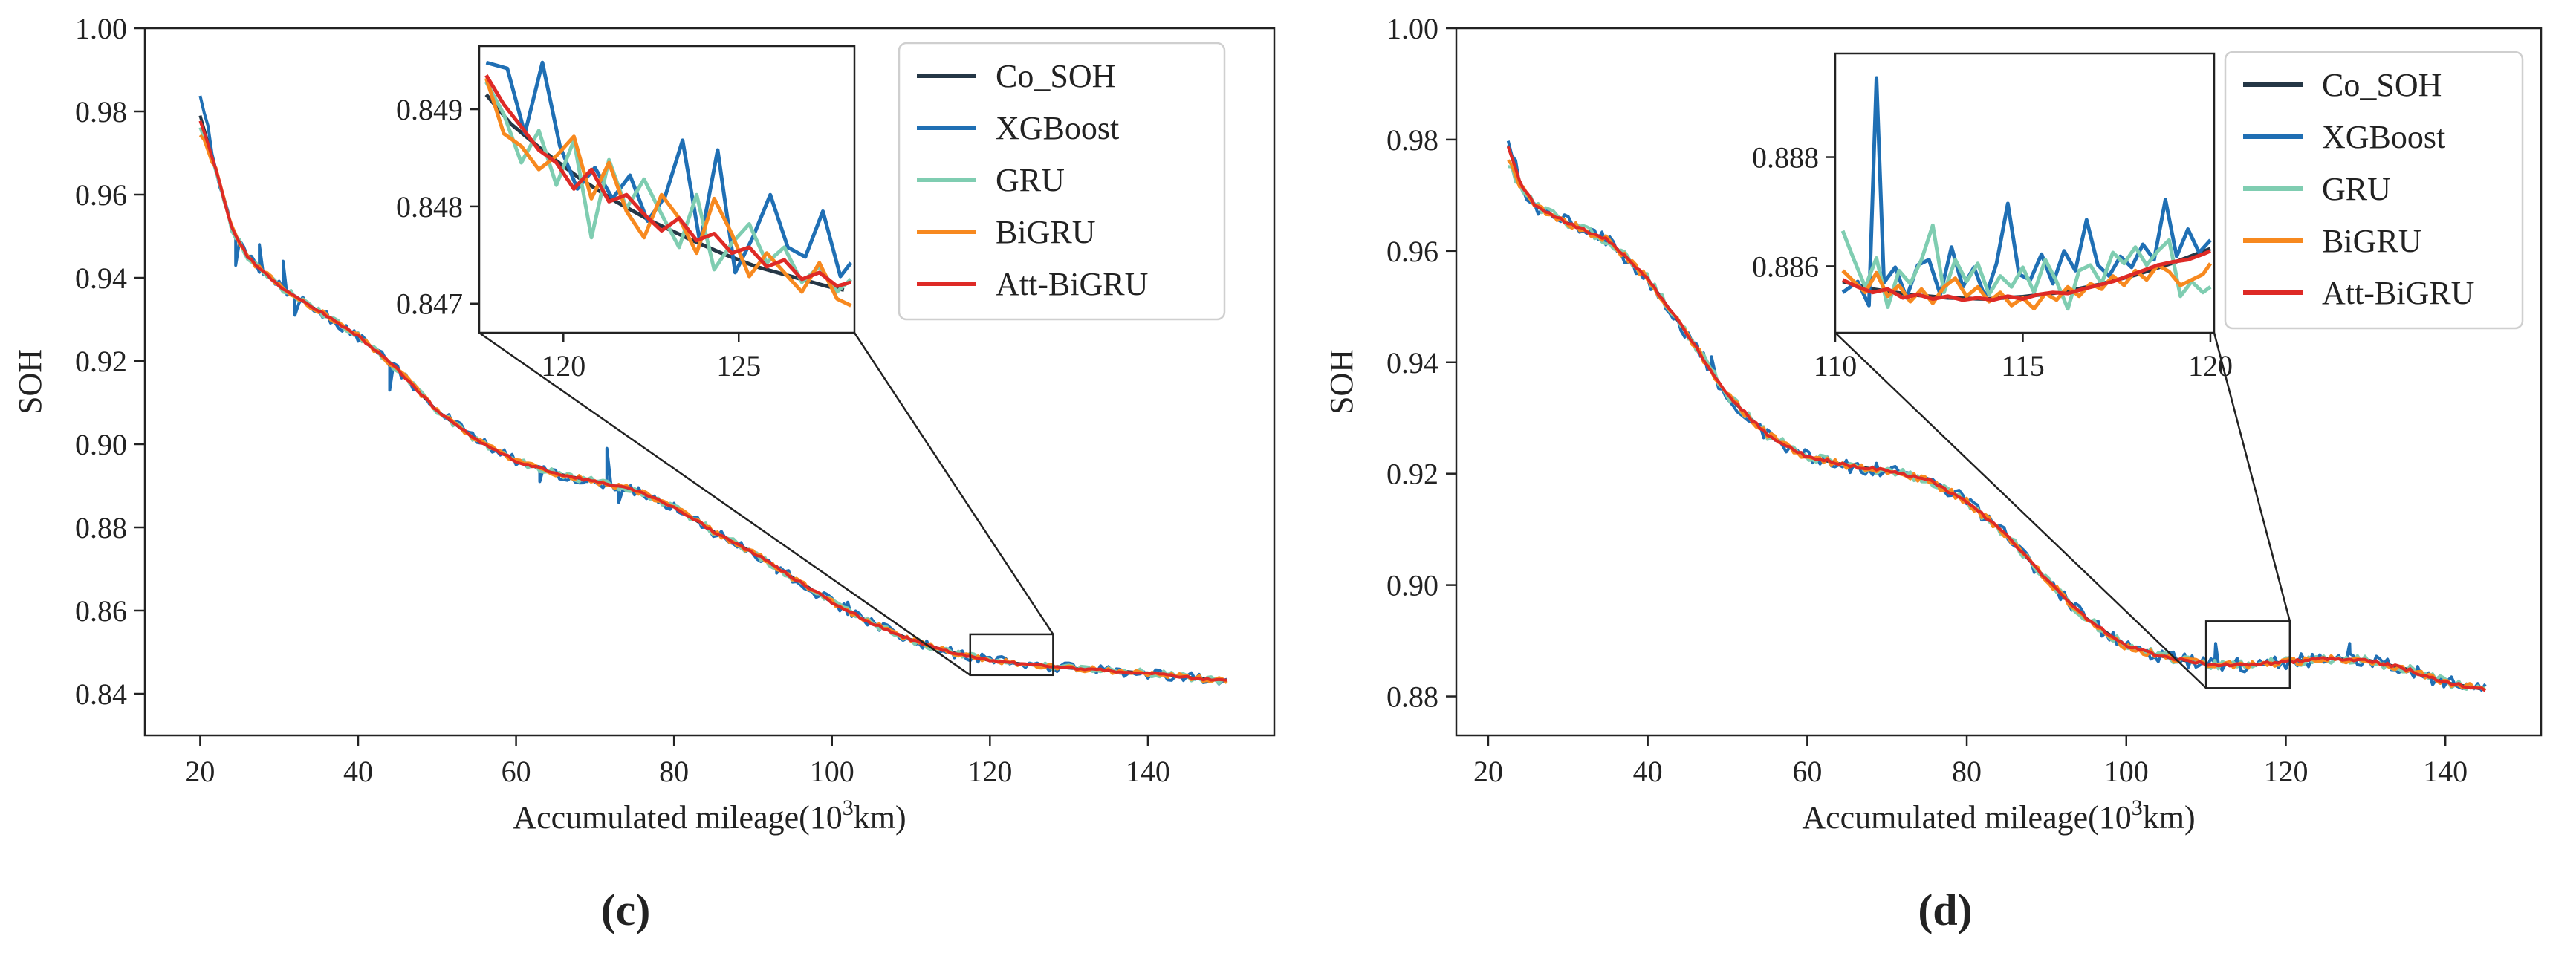 The height and width of the screenshot is (956, 2576). I want to click on inset-series-line-gru, so click(2026, 267).